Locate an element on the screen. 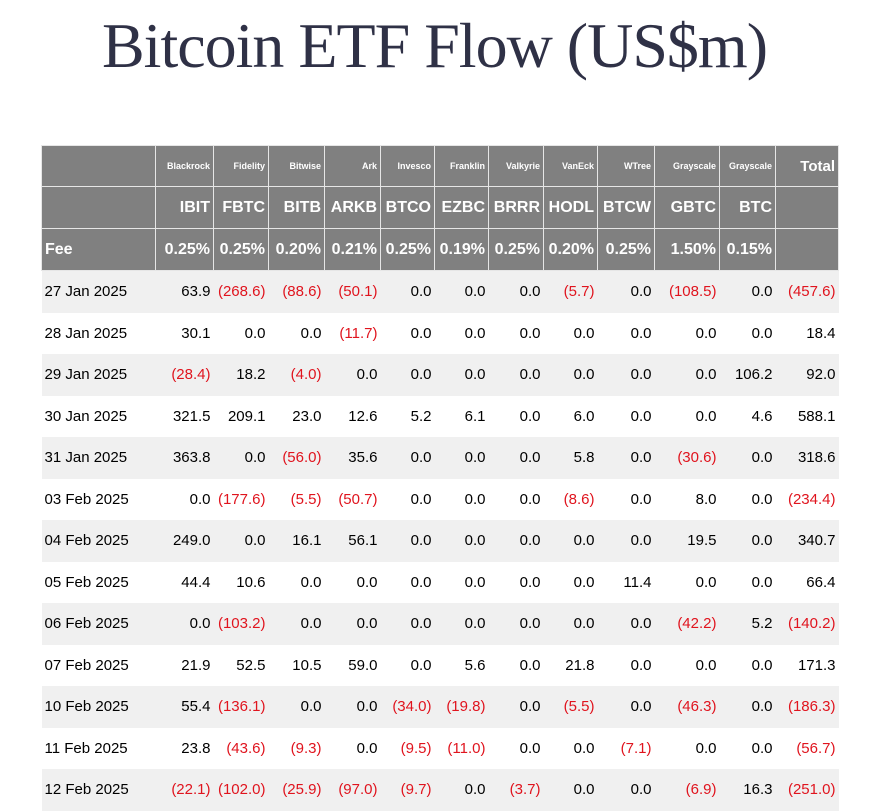 The height and width of the screenshot is (811, 869). flow-cell: (50.7) is located at coordinates (352, 499).